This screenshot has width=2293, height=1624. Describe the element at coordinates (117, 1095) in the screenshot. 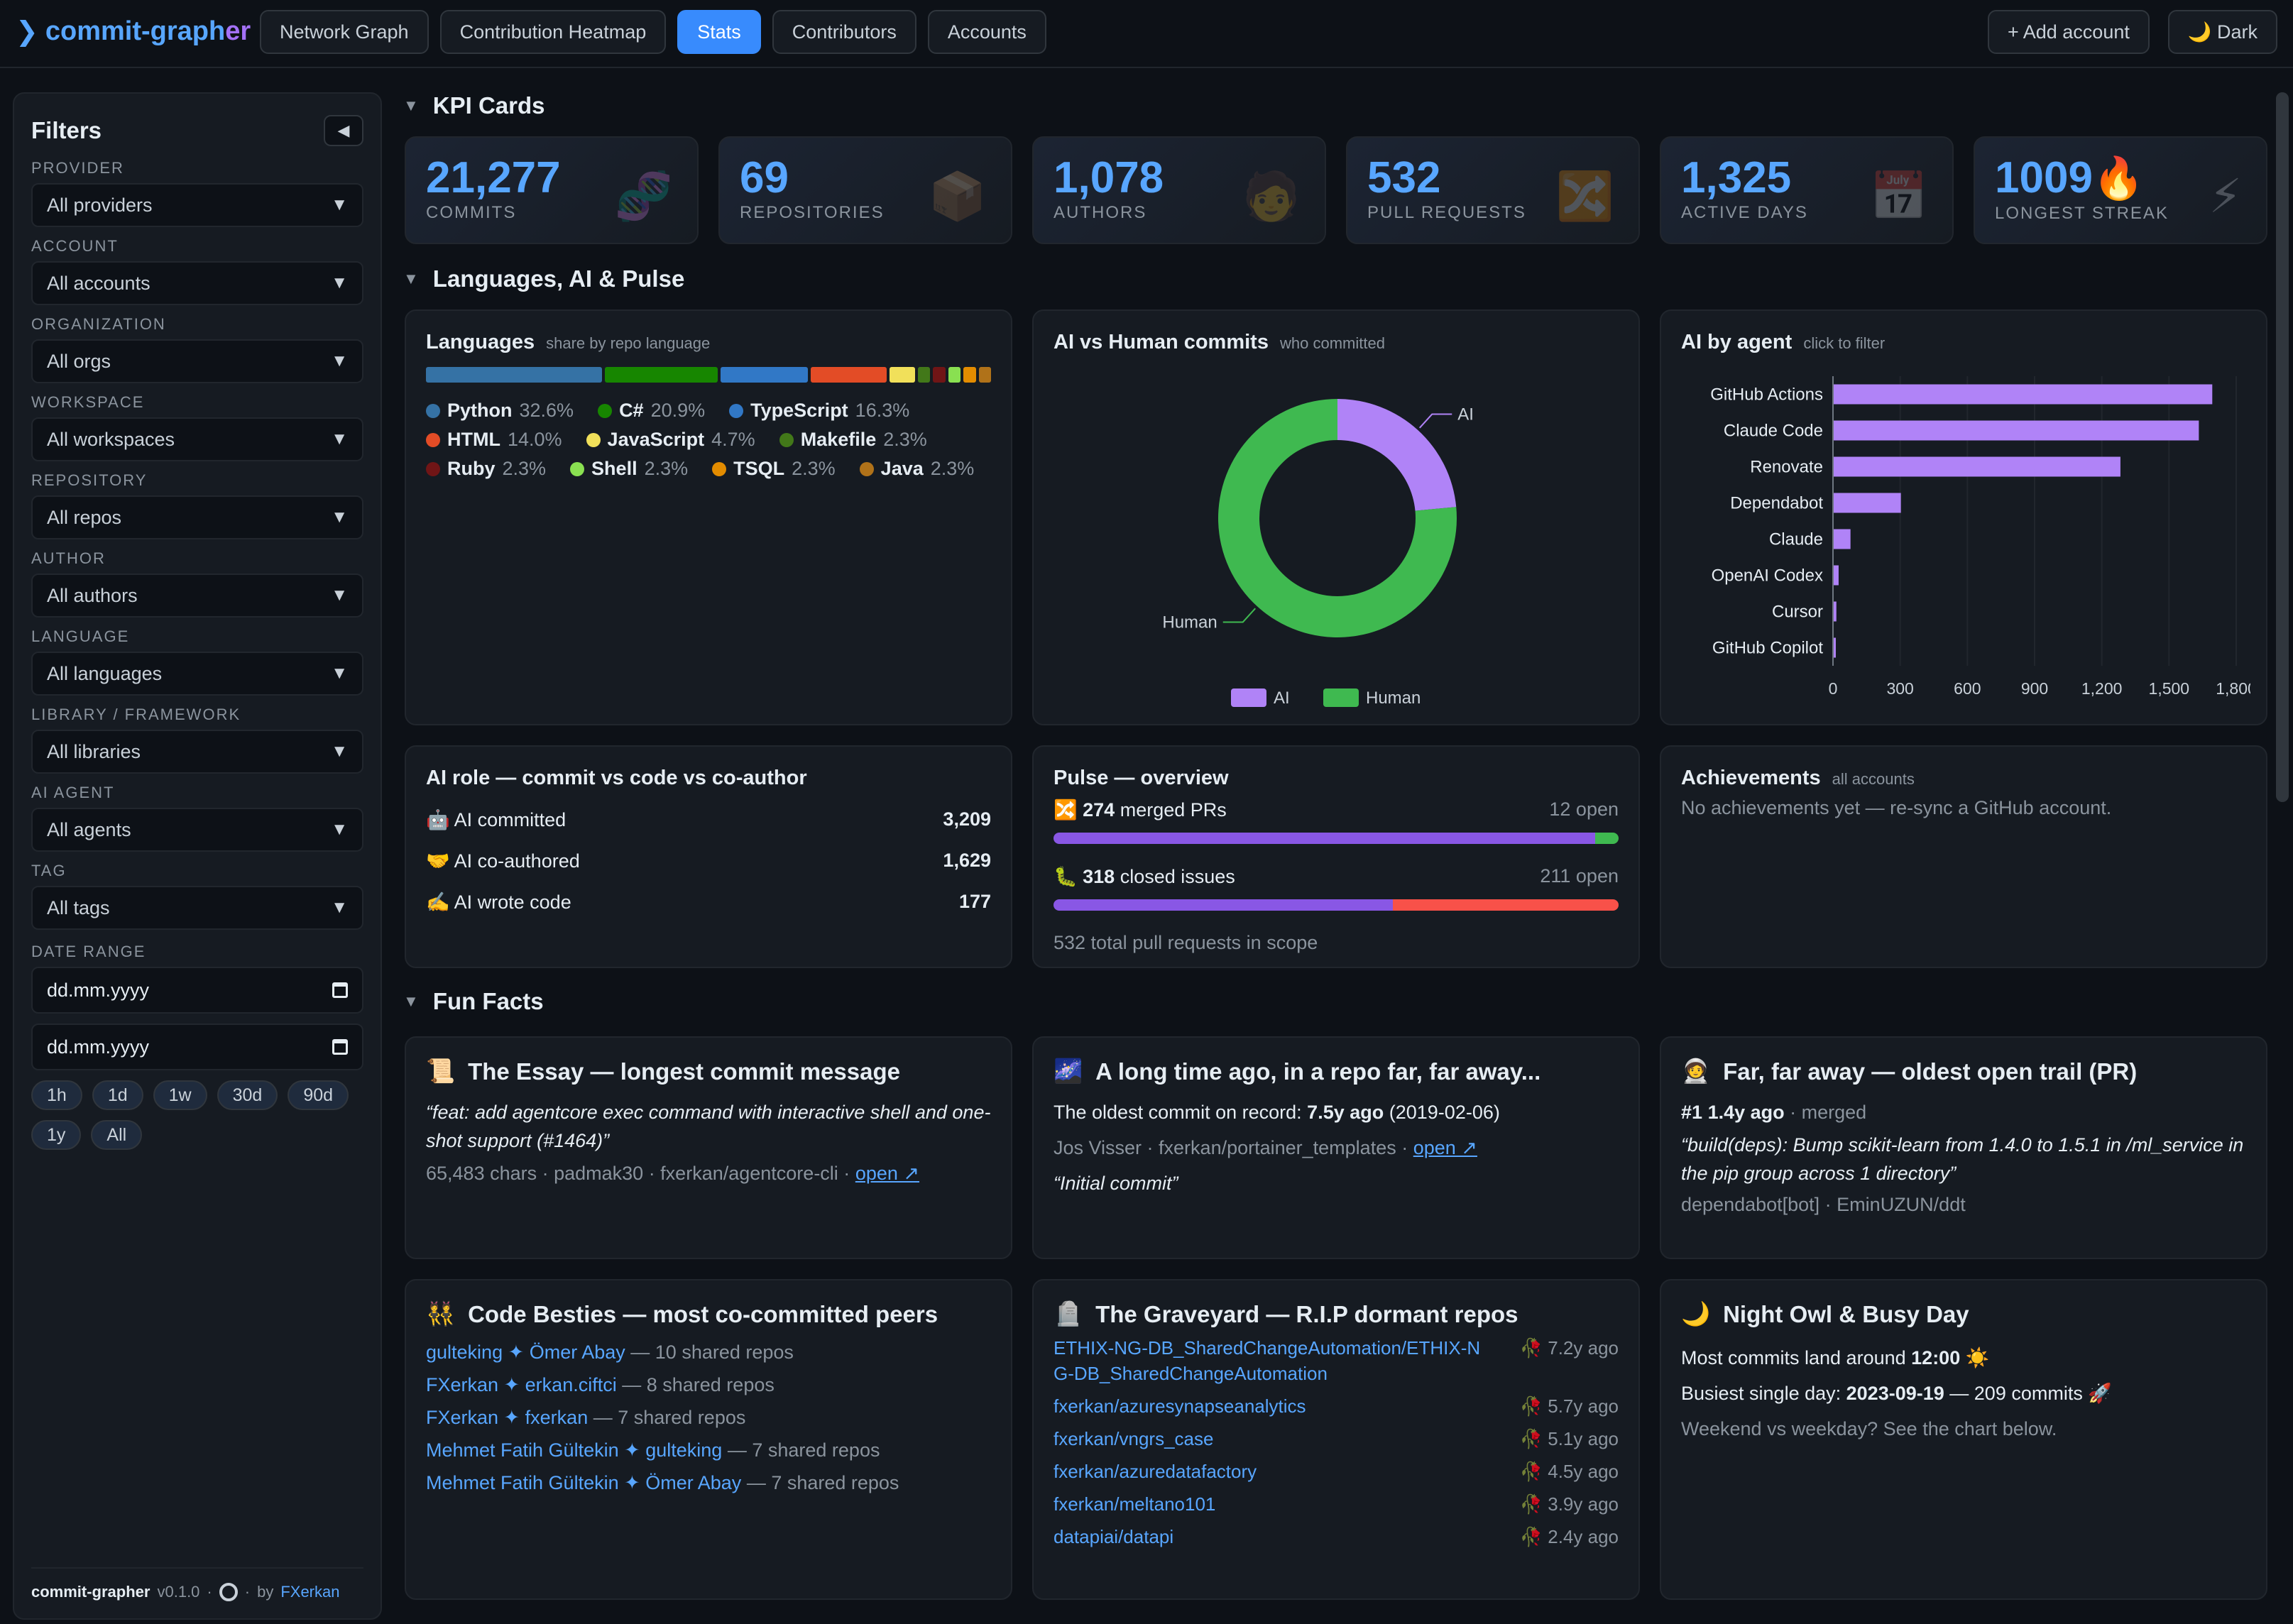

I see `range-chip: 1d` at that location.